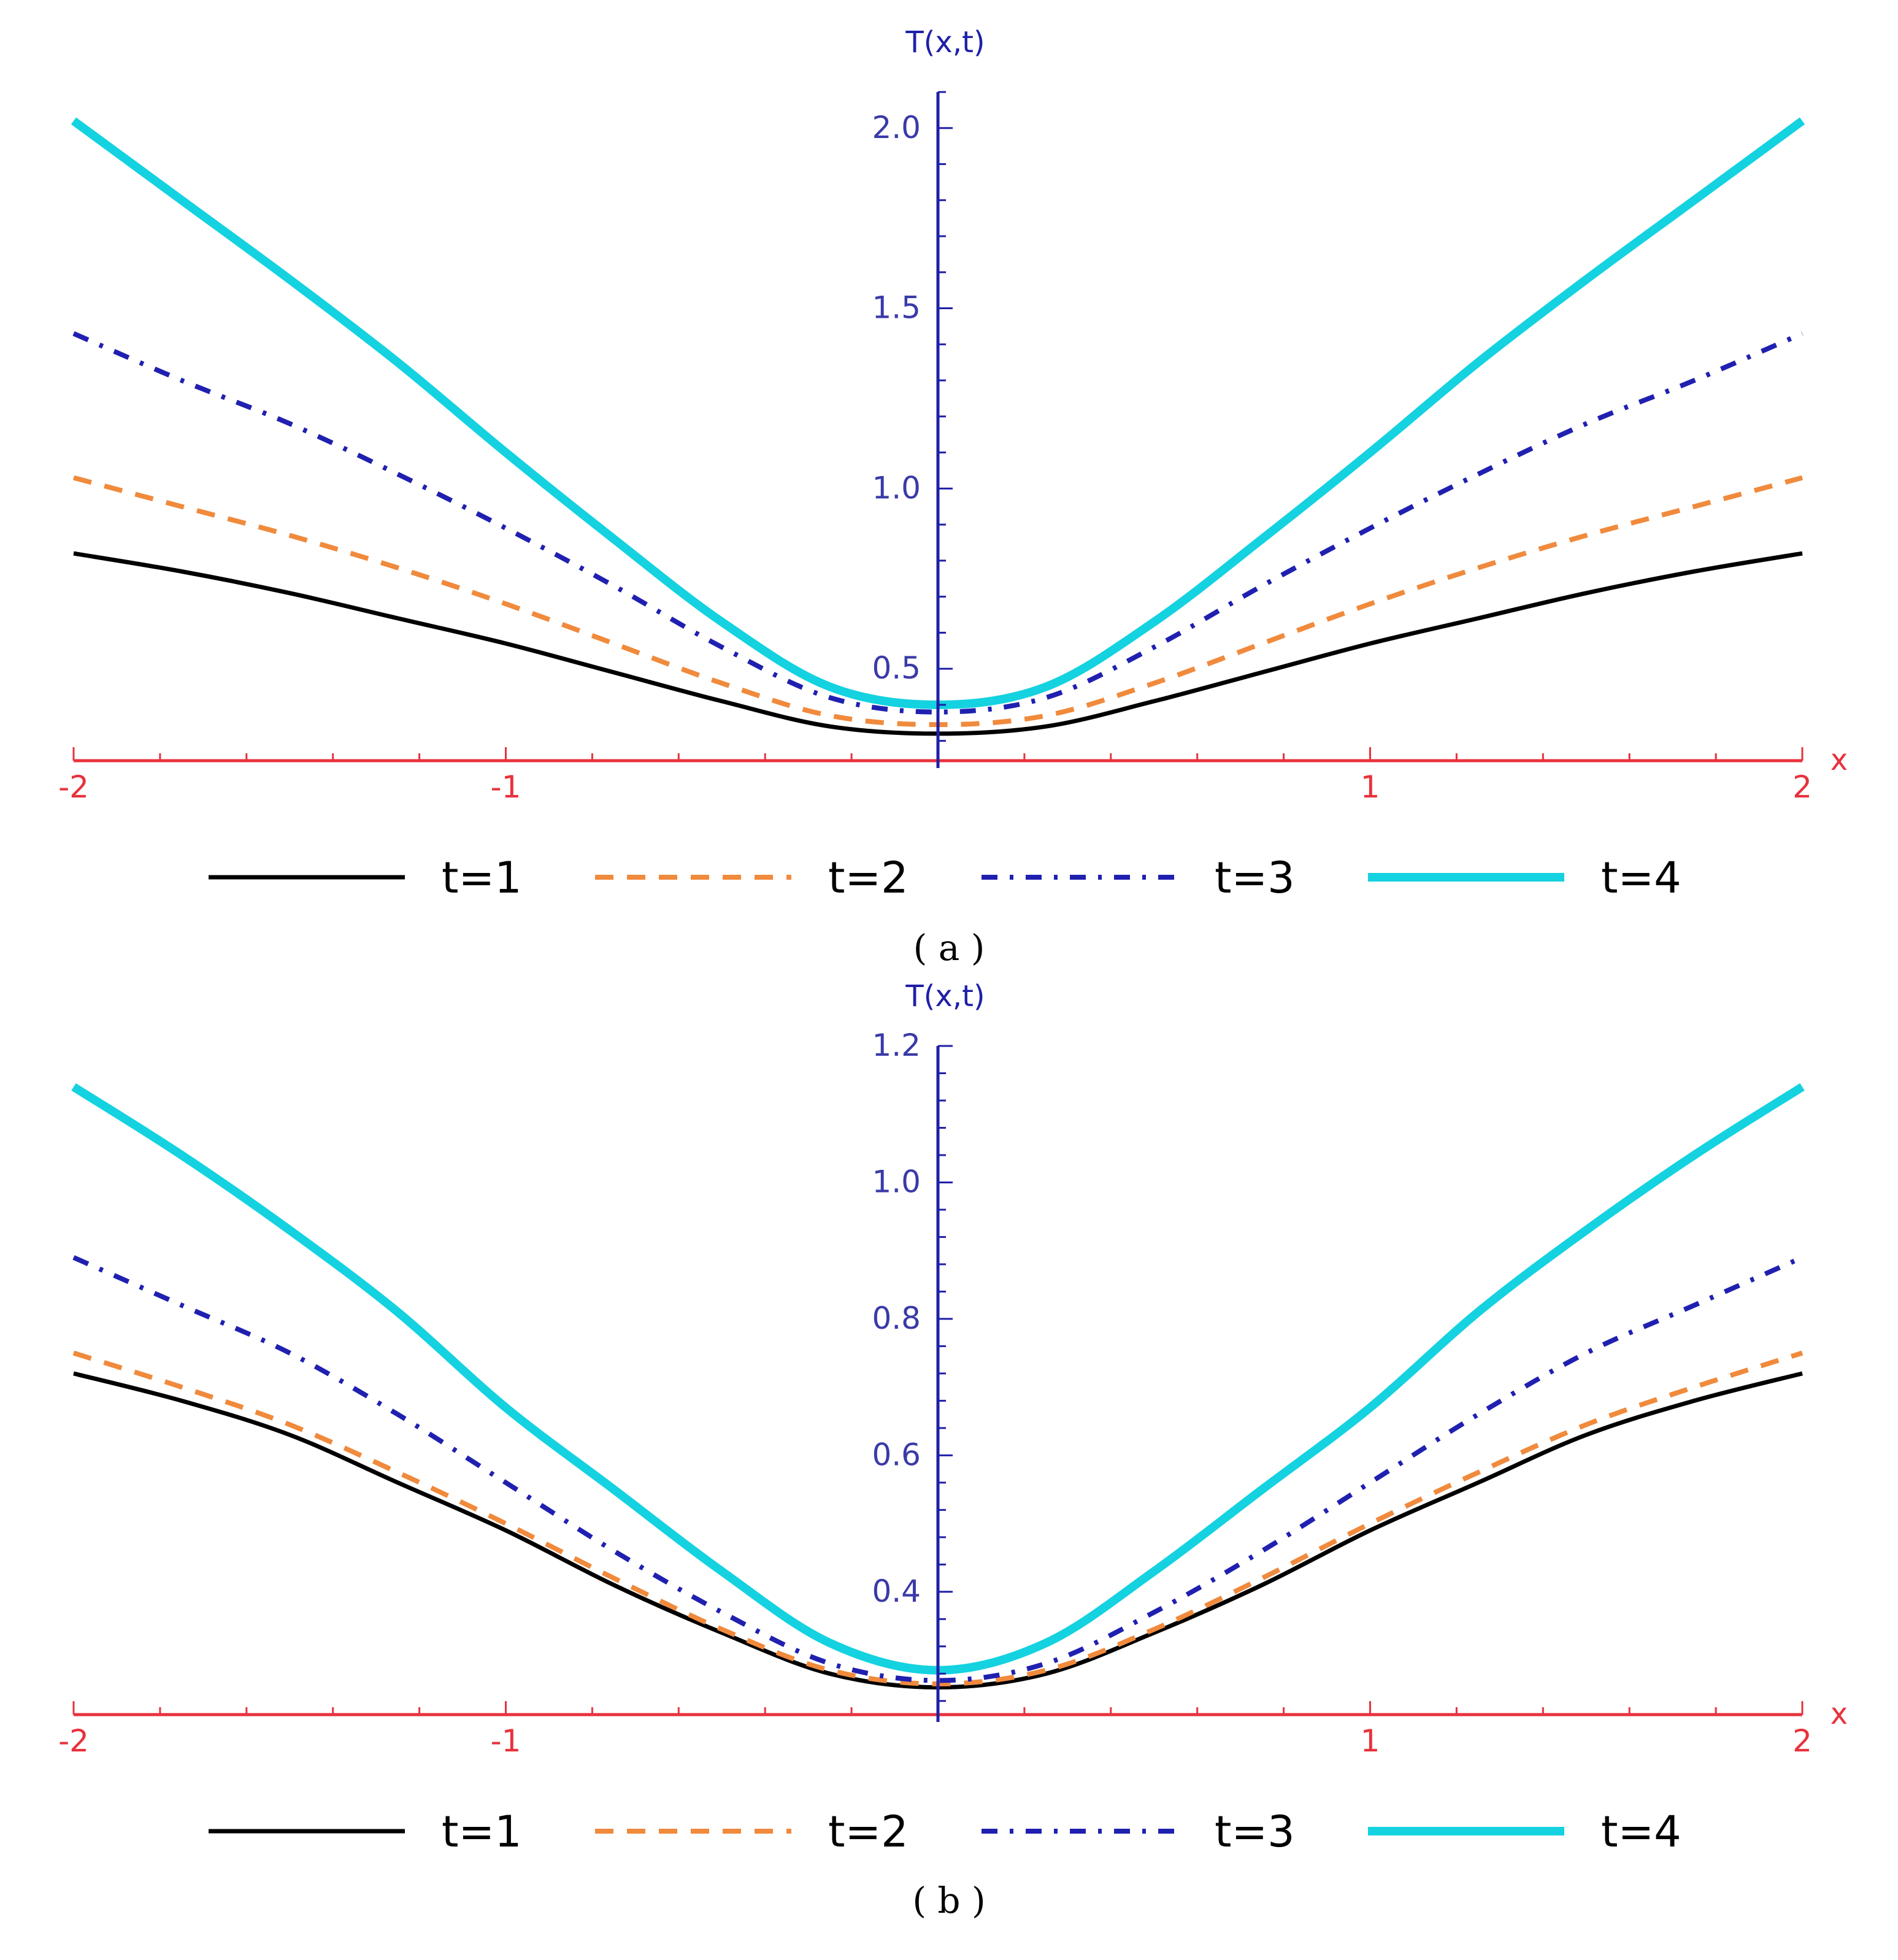 This screenshot has height=1960, width=1898. I want to click on y-tick-label: 2.0, so click(897, 127).